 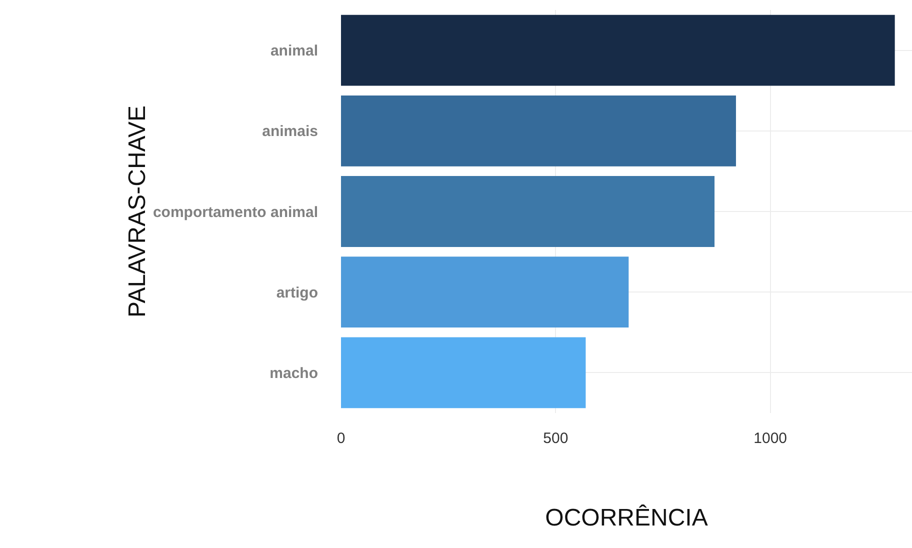 I want to click on x-tick-label: 1000, so click(x=771, y=438).